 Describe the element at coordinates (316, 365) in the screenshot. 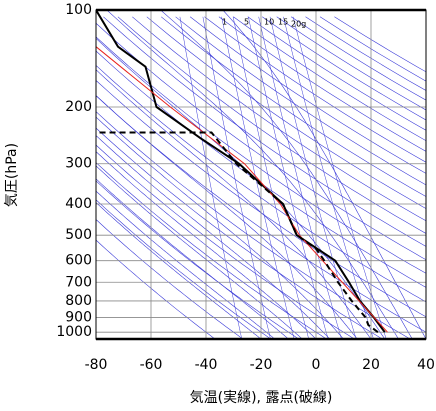

I see `x-tick-label: 0` at that location.